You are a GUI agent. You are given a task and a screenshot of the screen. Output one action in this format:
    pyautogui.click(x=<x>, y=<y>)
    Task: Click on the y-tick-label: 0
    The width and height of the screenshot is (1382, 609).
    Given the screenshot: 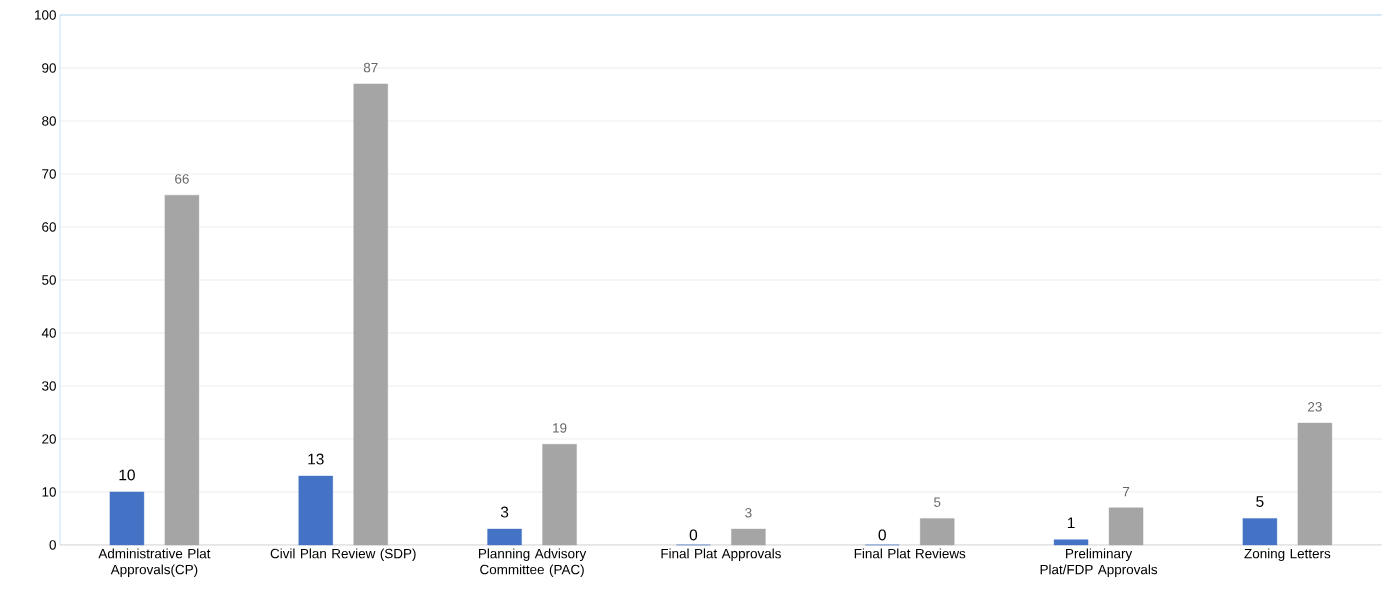 What is the action you would take?
    pyautogui.click(x=52, y=545)
    